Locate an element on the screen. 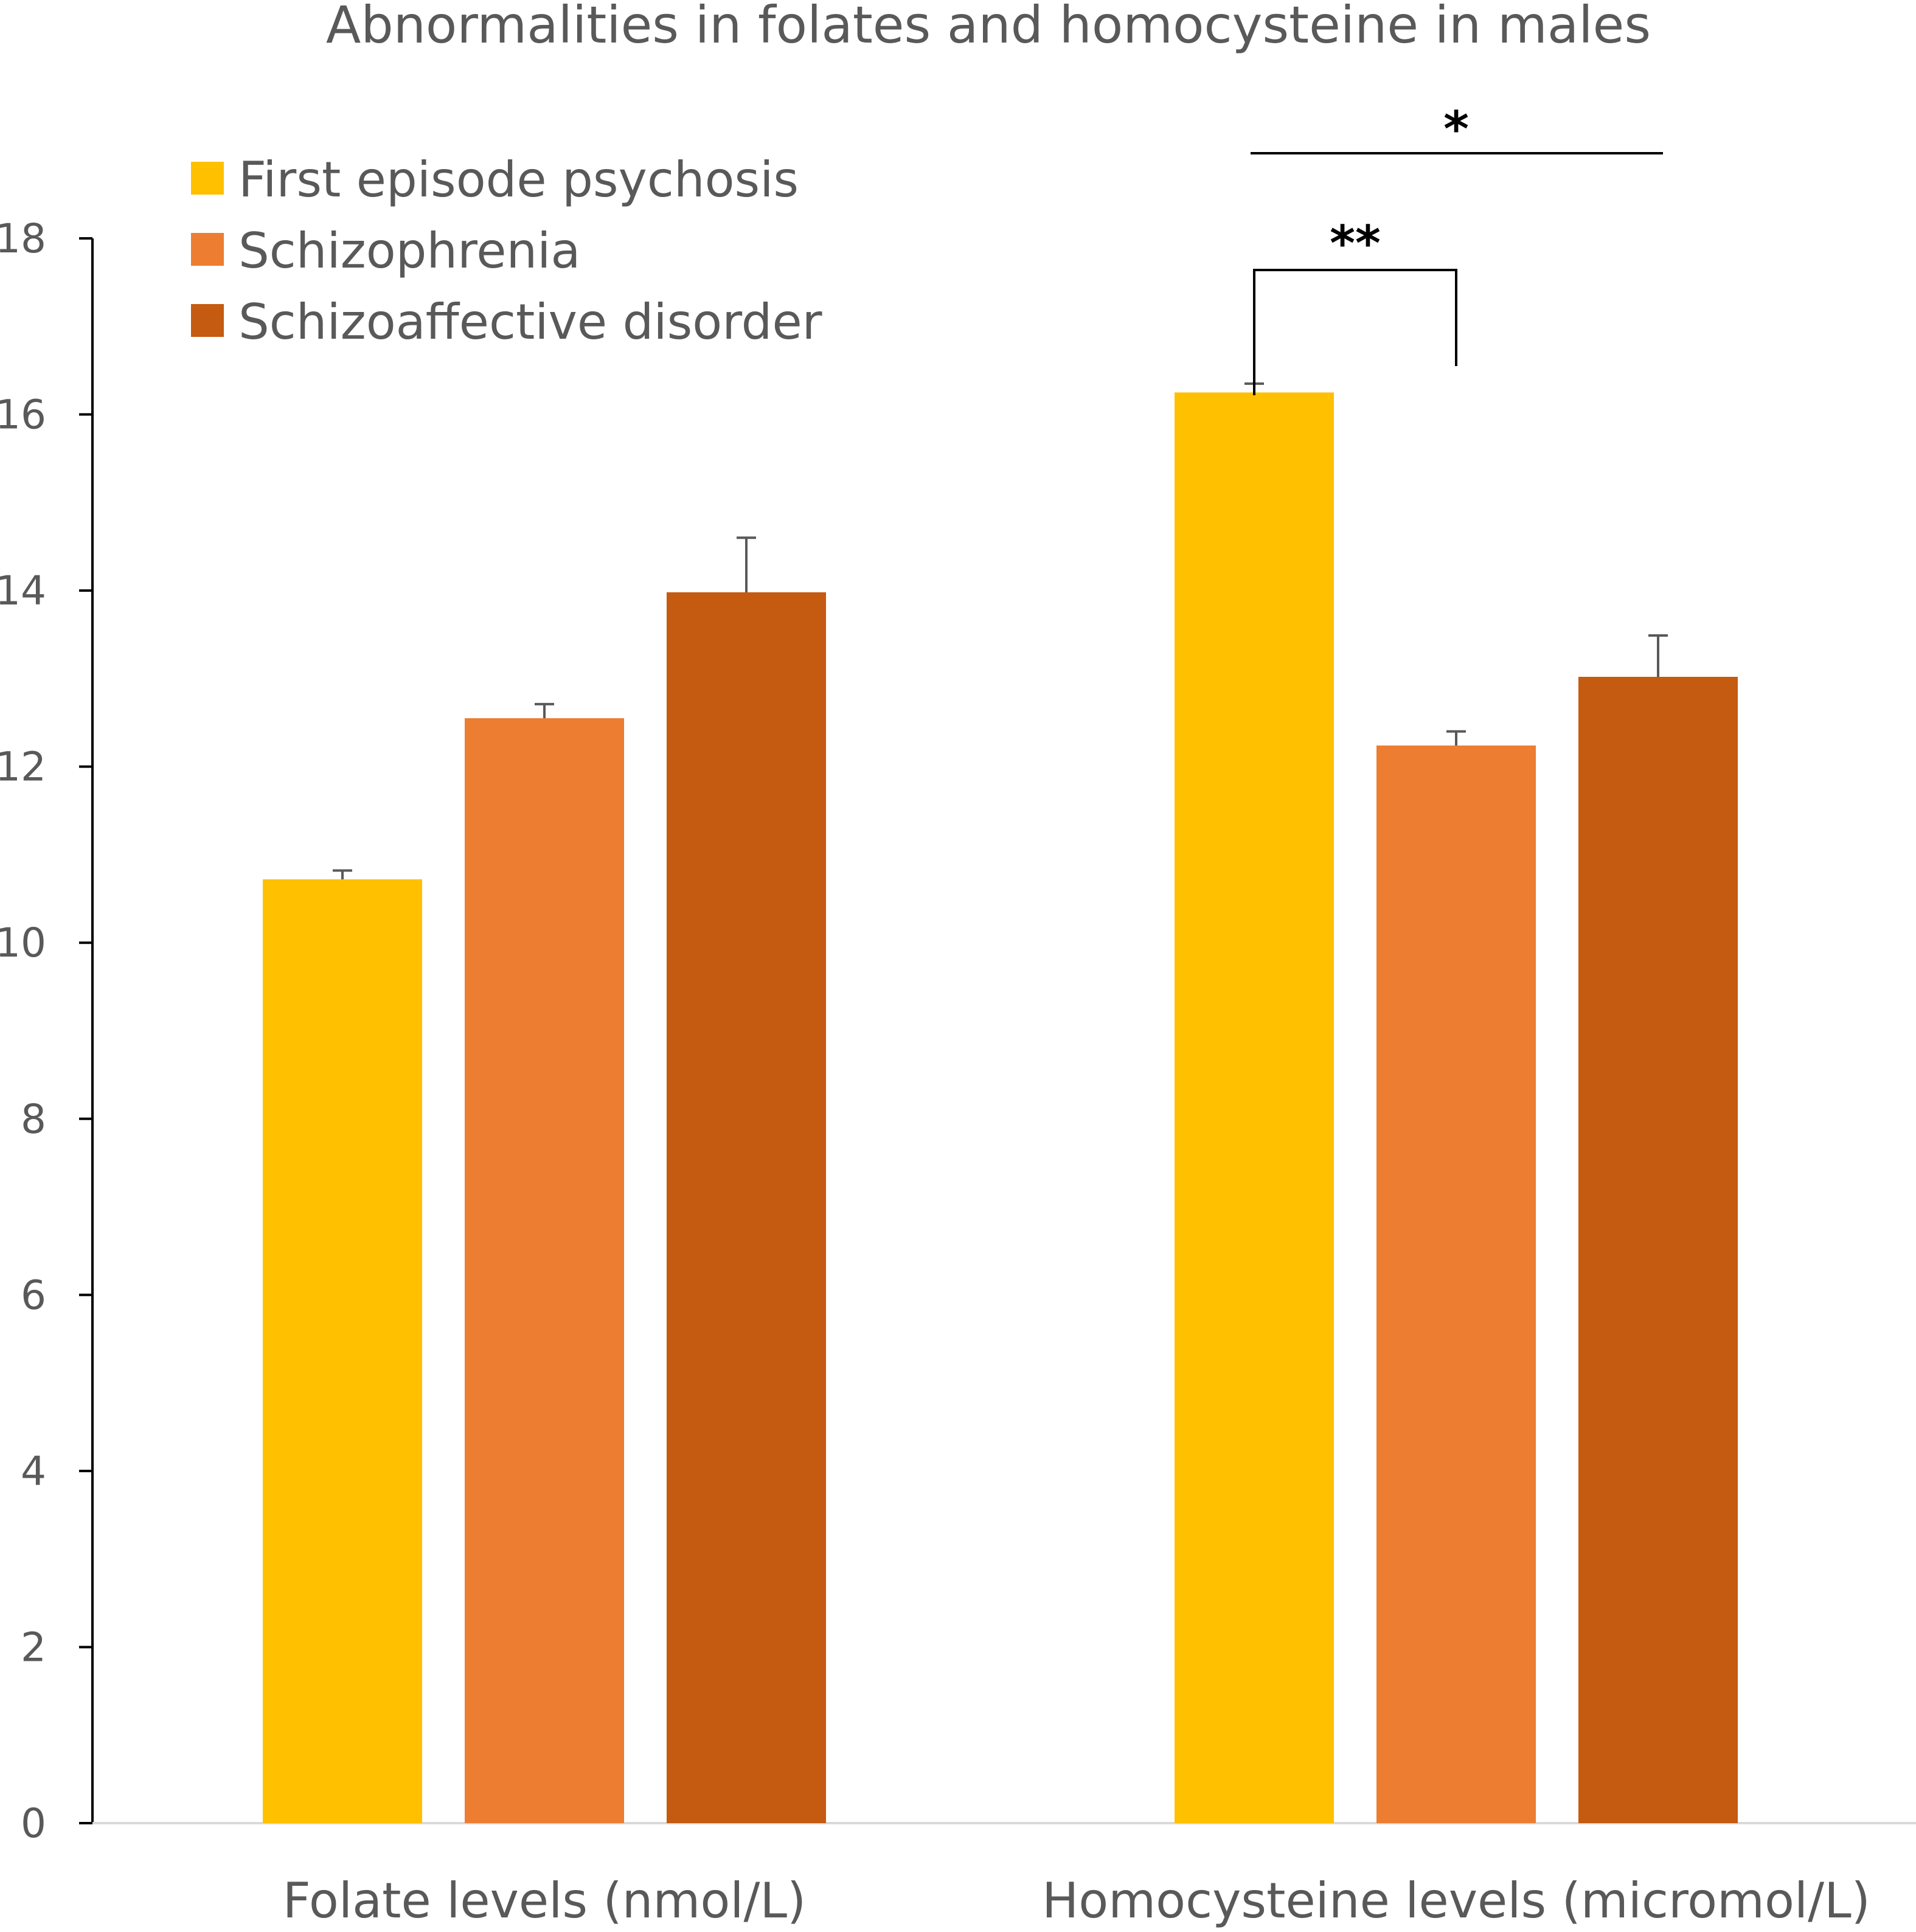 This screenshot has width=1916, height=1932. x-category-label: Folate levels (nmol/L) is located at coordinates (544, 1900).